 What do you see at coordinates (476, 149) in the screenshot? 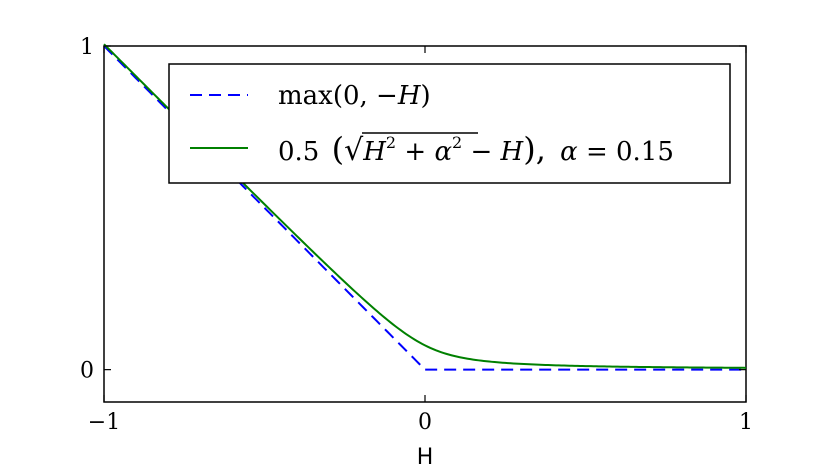
I see `legend-label-smooth: 0.5 (√H2 + α2 − H), α = 0.15` at bounding box center [476, 149].